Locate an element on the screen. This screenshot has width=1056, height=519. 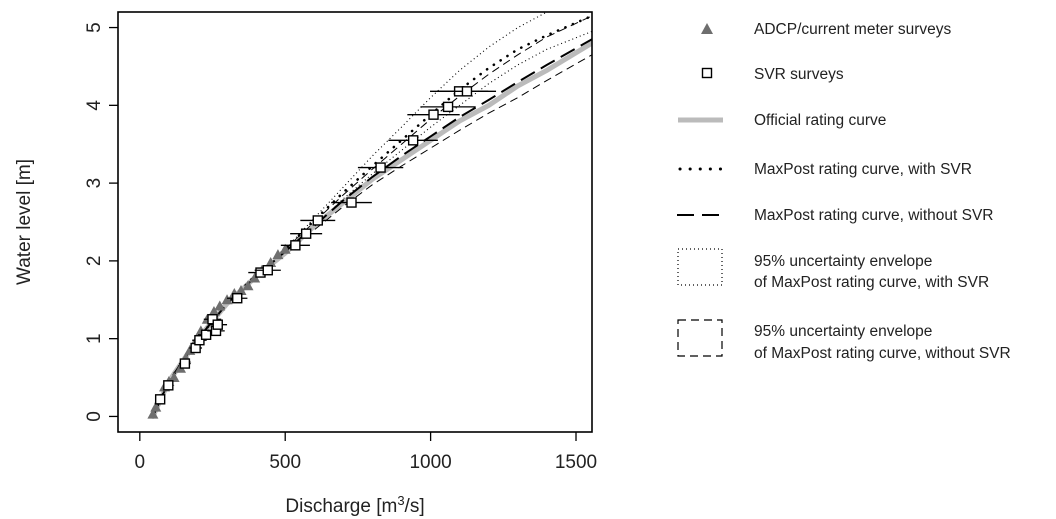
envelope-without-svr-lower is located at coordinates (438, 155).